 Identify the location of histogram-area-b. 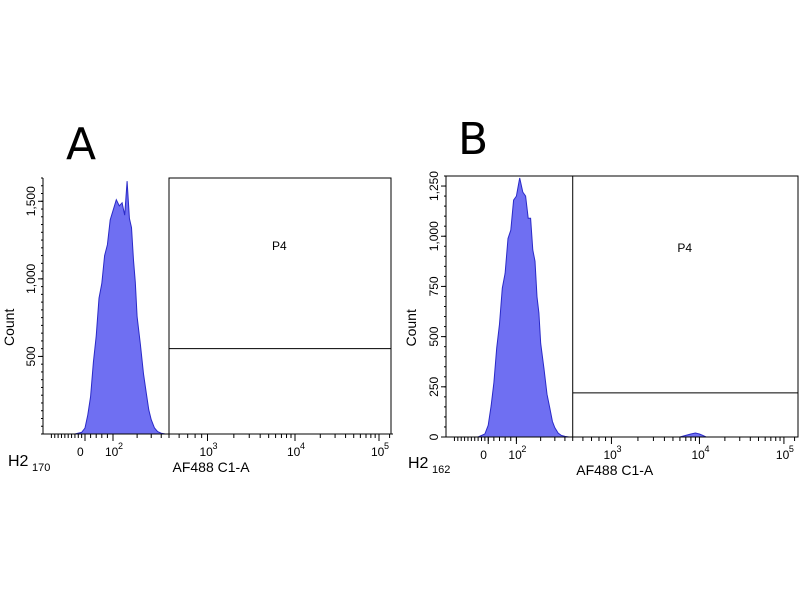
(523, 307).